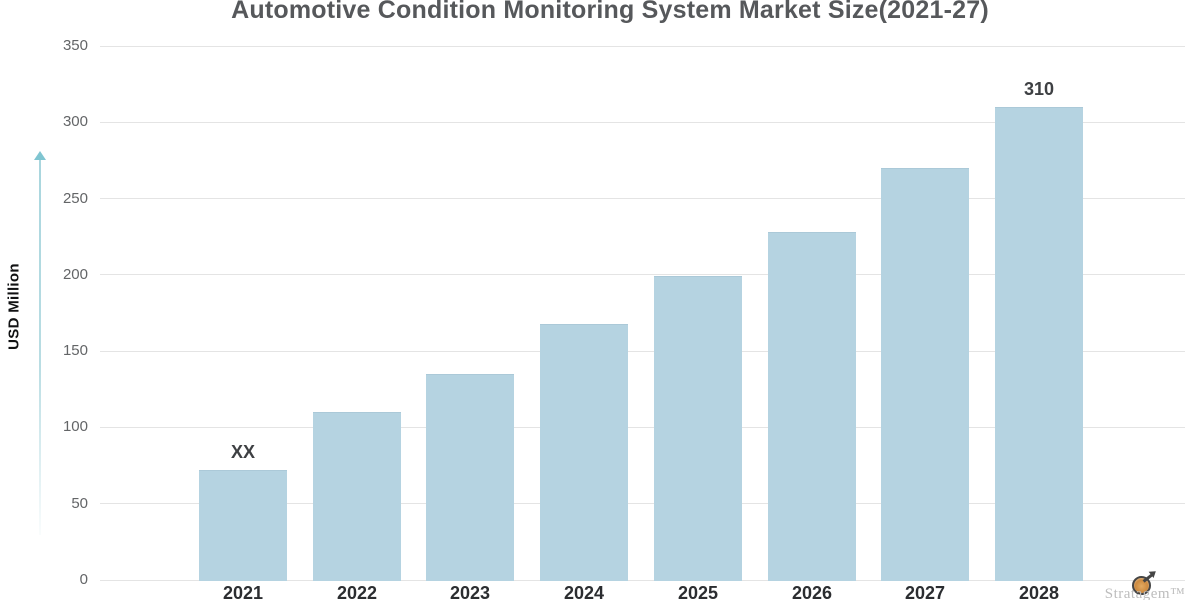  Describe the element at coordinates (242, 452) in the screenshot. I see `bar-value-label: XX` at that location.